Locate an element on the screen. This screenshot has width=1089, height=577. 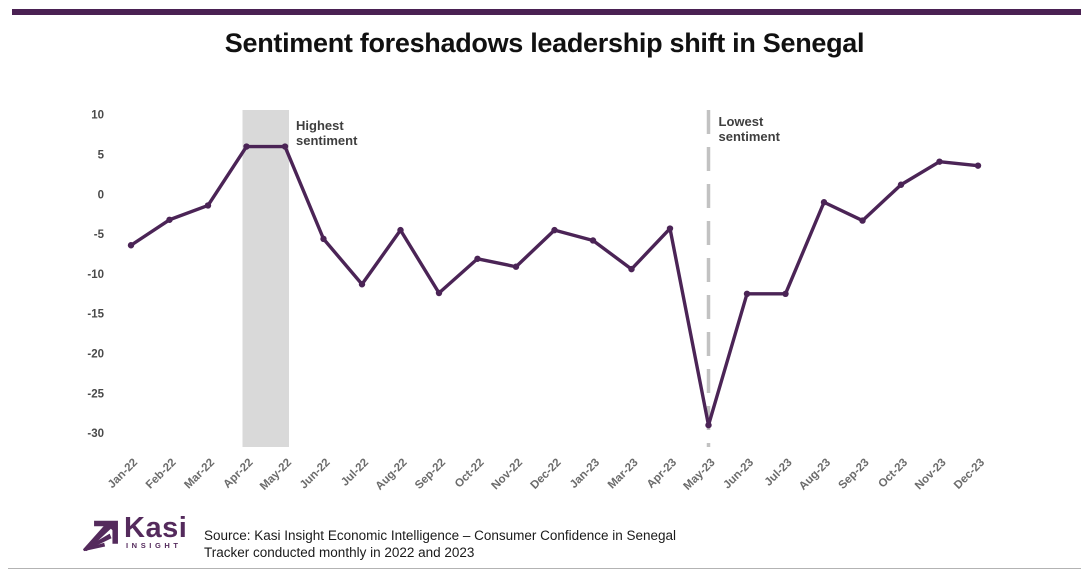
y-tick-label: -15 is located at coordinates (95, 315).